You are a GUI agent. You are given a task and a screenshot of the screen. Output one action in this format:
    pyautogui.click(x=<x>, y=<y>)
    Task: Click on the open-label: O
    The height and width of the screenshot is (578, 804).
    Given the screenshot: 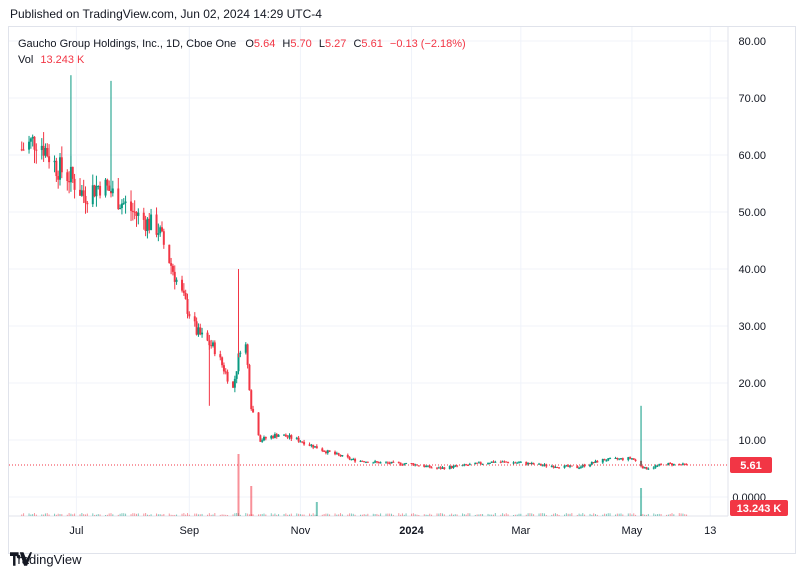 What is the action you would take?
    pyautogui.click(x=249, y=44)
    